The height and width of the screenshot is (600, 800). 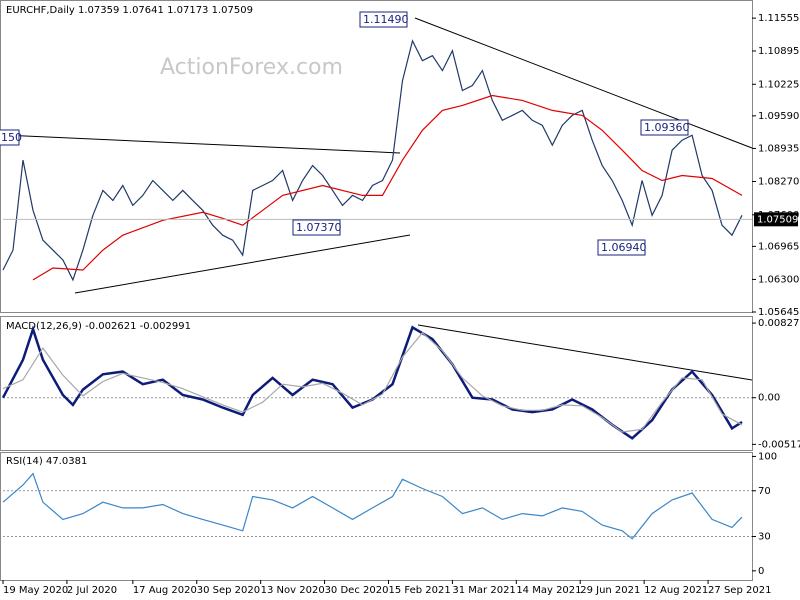 What do you see at coordinates (293, 590) in the screenshot?
I see `x-tick-label: 13 Nov 2020` at bounding box center [293, 590].